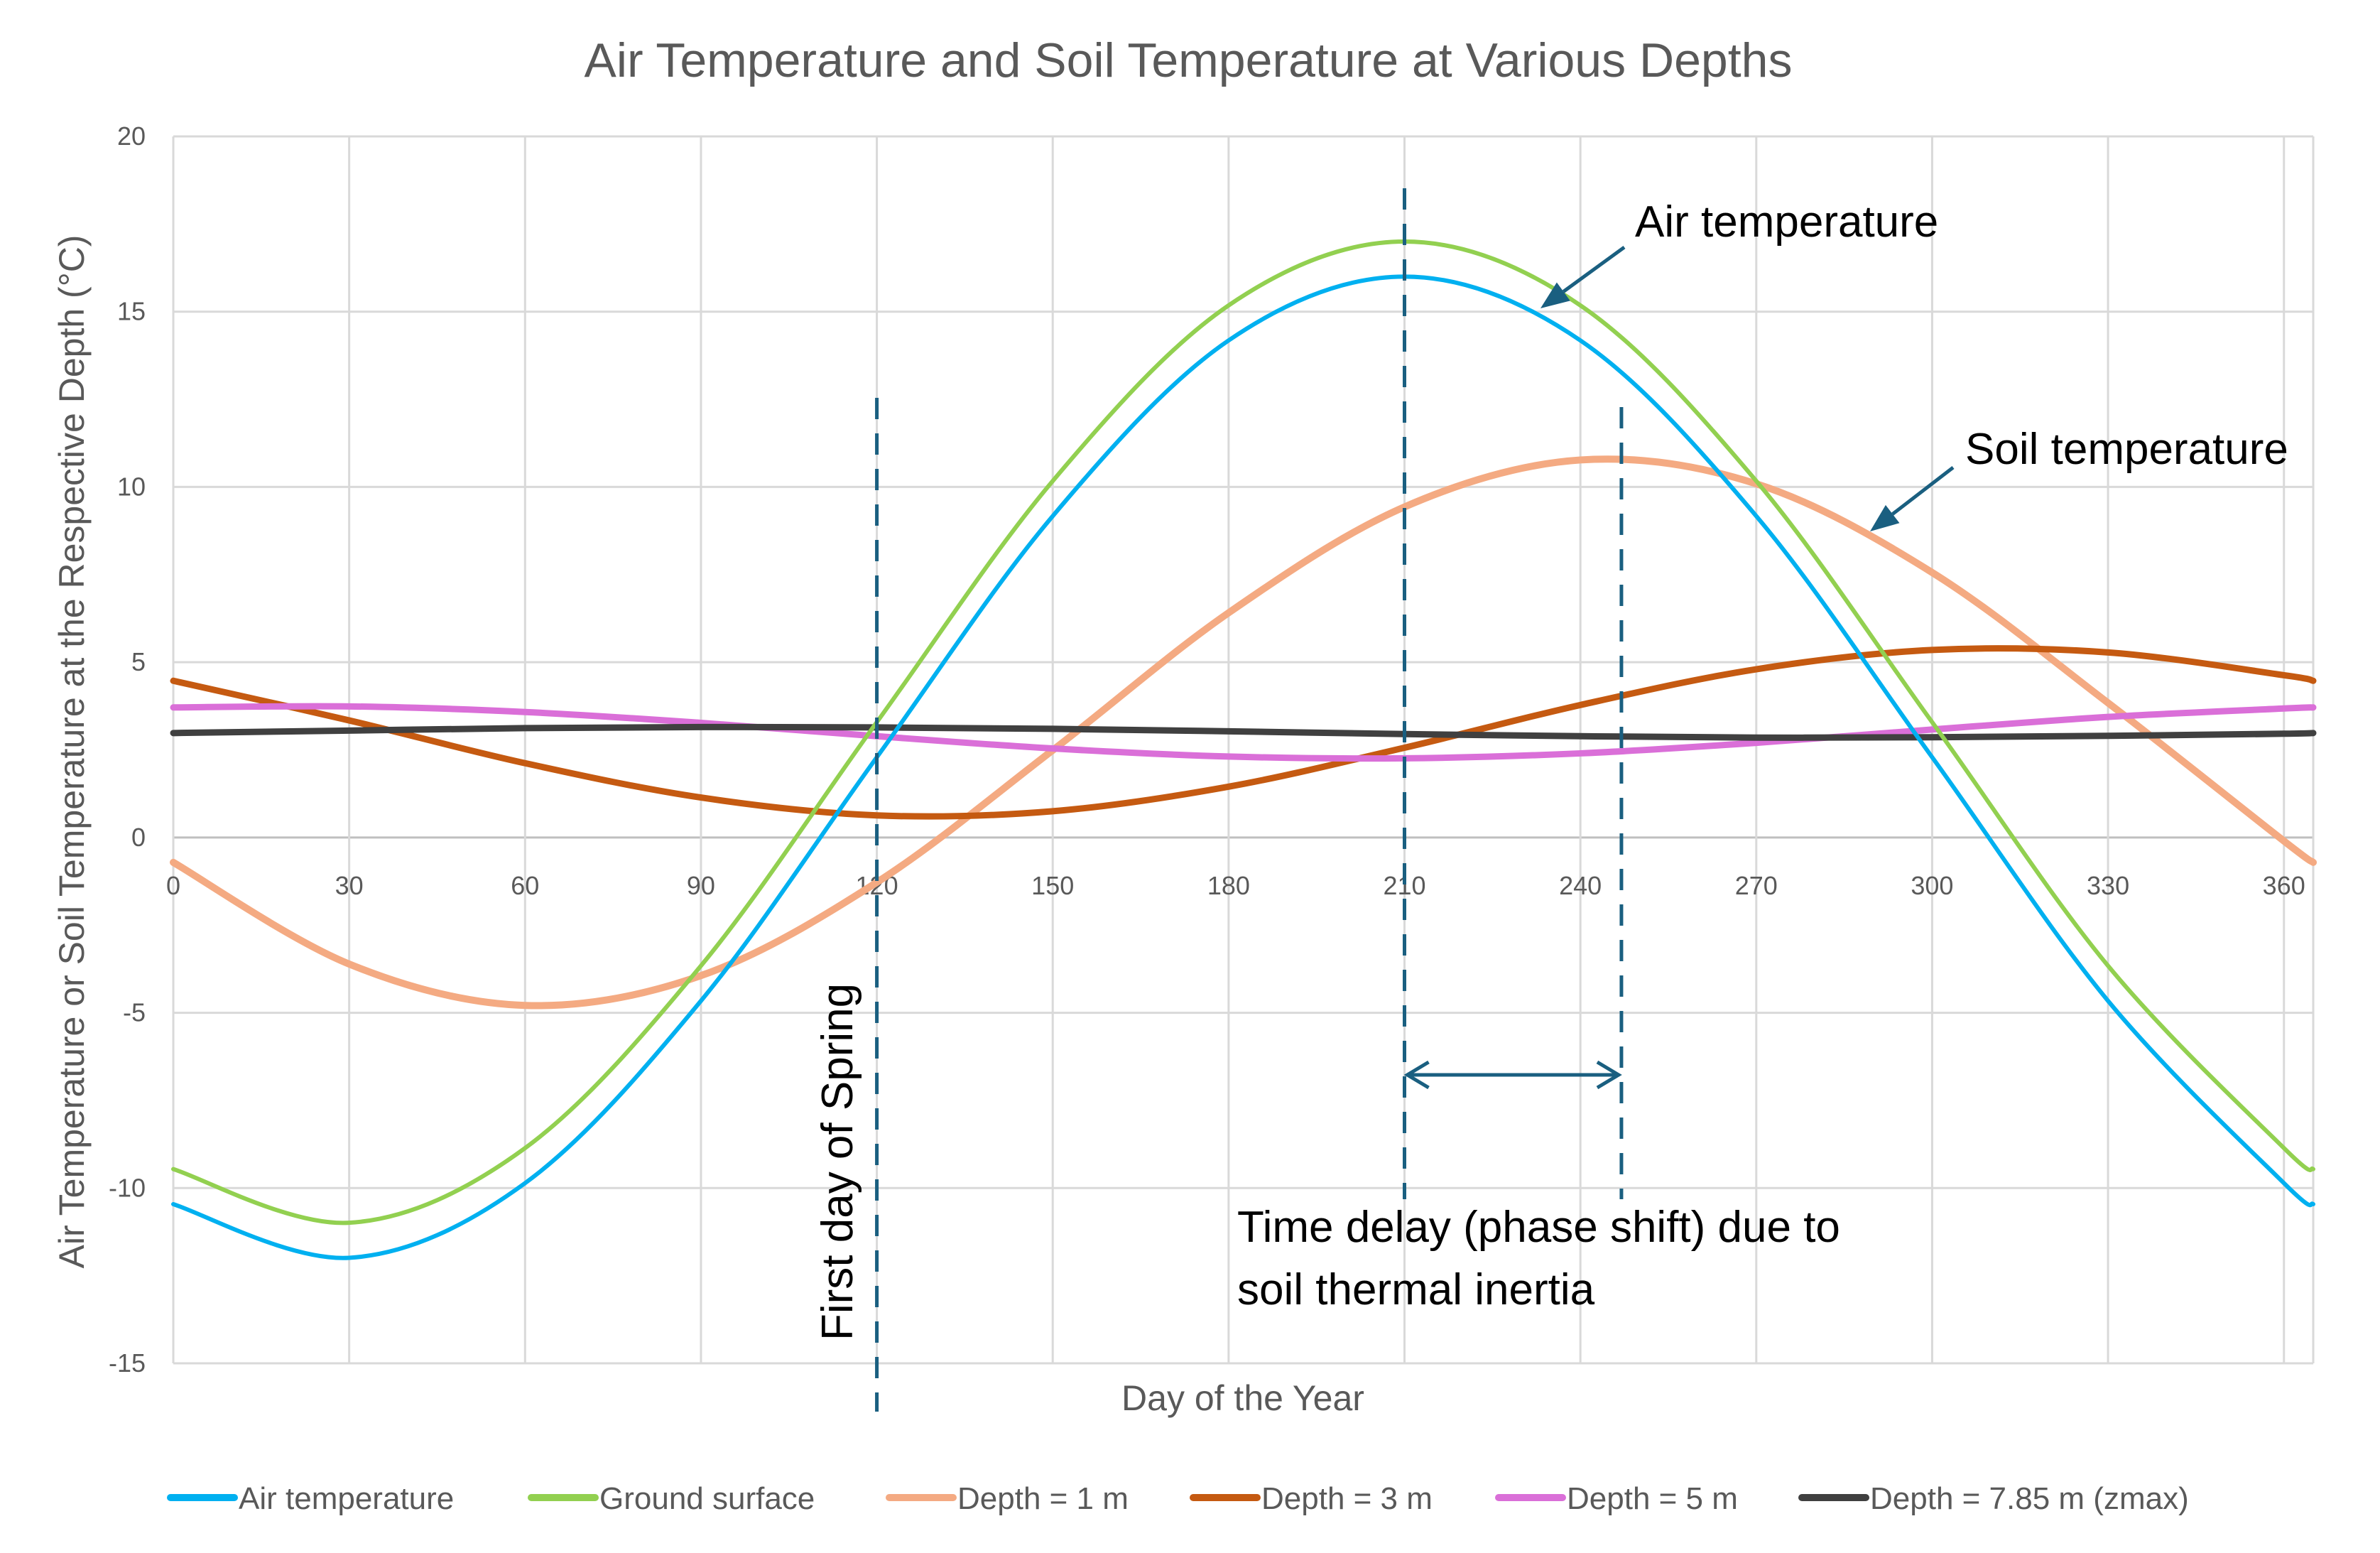  I want to click on soil-temperature-arrow-shaft, so click(1923, 491).